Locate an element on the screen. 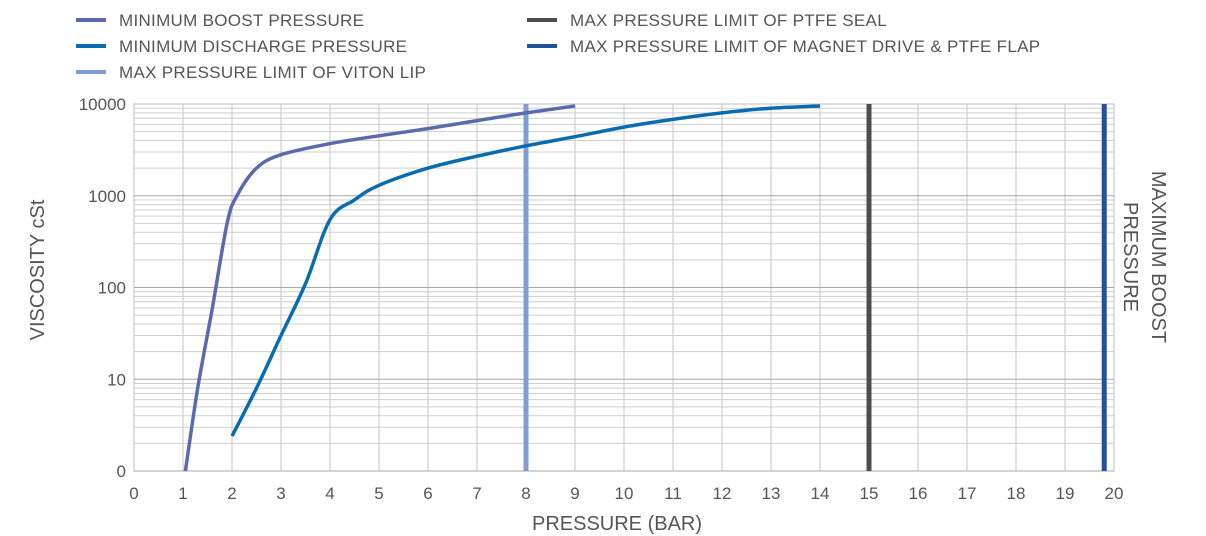 Image resolution: width=1206 pixels, height=536 pixels. legend-item: MINIMUM BOOST PRESSURE is located at coordinates (220, 20).